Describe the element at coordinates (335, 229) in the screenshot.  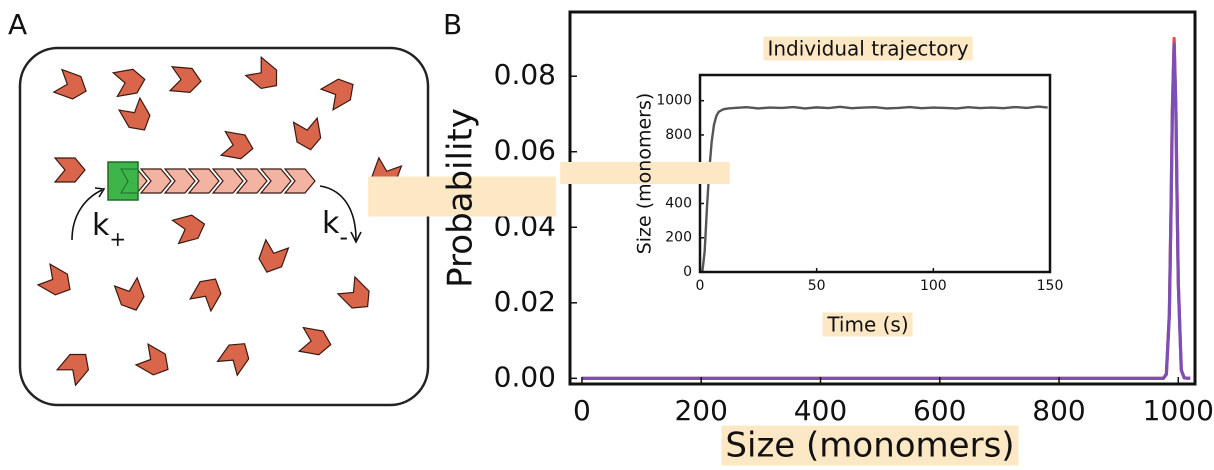
I see `rate-off: k-` at that location.